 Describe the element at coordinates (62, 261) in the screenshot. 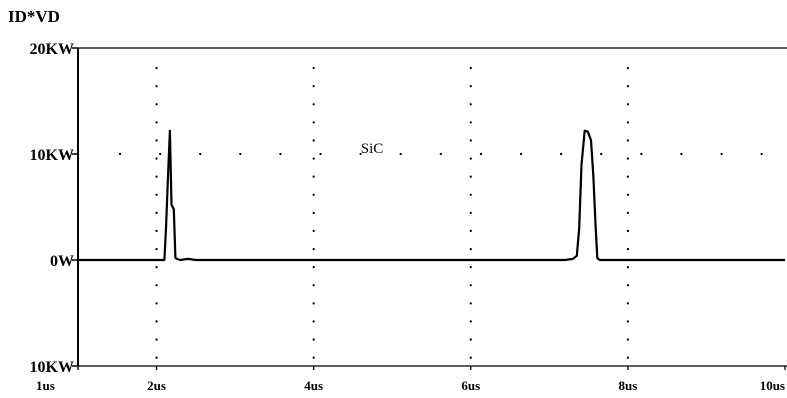

I see `y-tick-label: 0W` at that location.